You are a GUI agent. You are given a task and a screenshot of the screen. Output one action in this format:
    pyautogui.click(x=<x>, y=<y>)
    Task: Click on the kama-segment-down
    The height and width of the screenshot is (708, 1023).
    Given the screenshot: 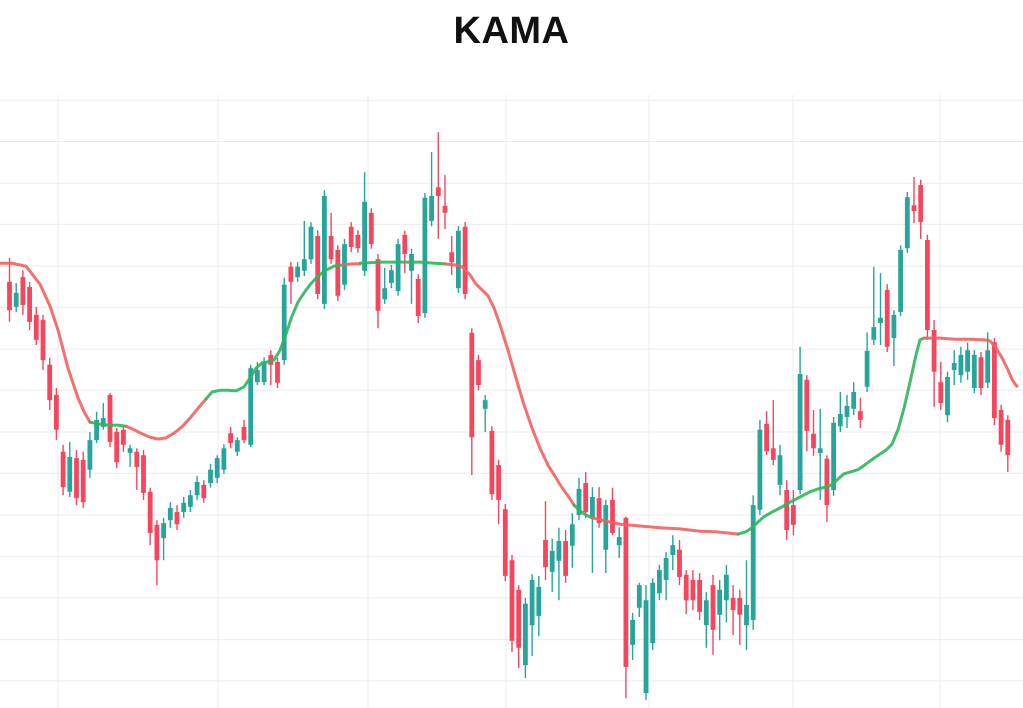 What is the action you would take?
    pyautogui.click(x=46, y=342)
    